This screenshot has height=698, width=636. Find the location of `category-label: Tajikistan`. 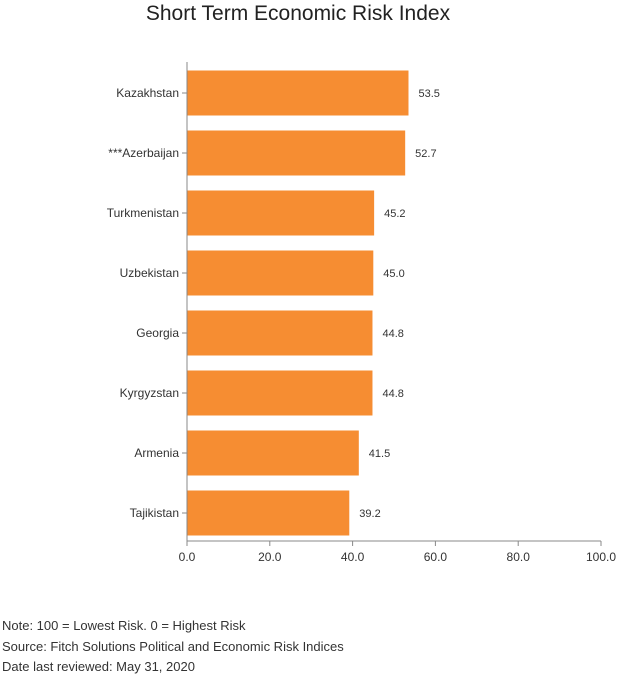

category-label: Tajikistan is located at coordinates (154, 513).